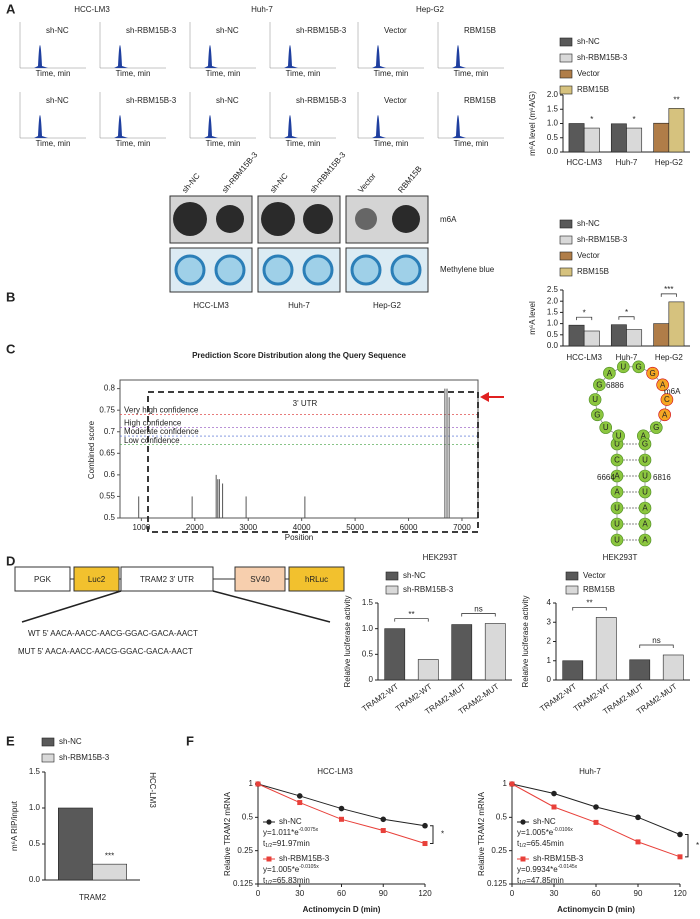 This screenshot has width=700, height=919. I want to click on equation-exponent: -0.0106x, so click(563, 830).